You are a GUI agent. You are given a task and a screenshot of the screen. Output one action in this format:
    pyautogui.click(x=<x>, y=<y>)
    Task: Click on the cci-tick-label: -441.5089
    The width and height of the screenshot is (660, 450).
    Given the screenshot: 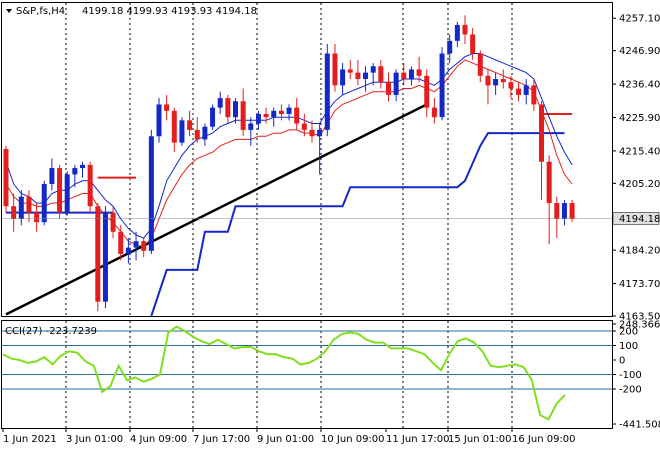 What is the action you would take?
    pyautogui.click(x=639, y=425)
    